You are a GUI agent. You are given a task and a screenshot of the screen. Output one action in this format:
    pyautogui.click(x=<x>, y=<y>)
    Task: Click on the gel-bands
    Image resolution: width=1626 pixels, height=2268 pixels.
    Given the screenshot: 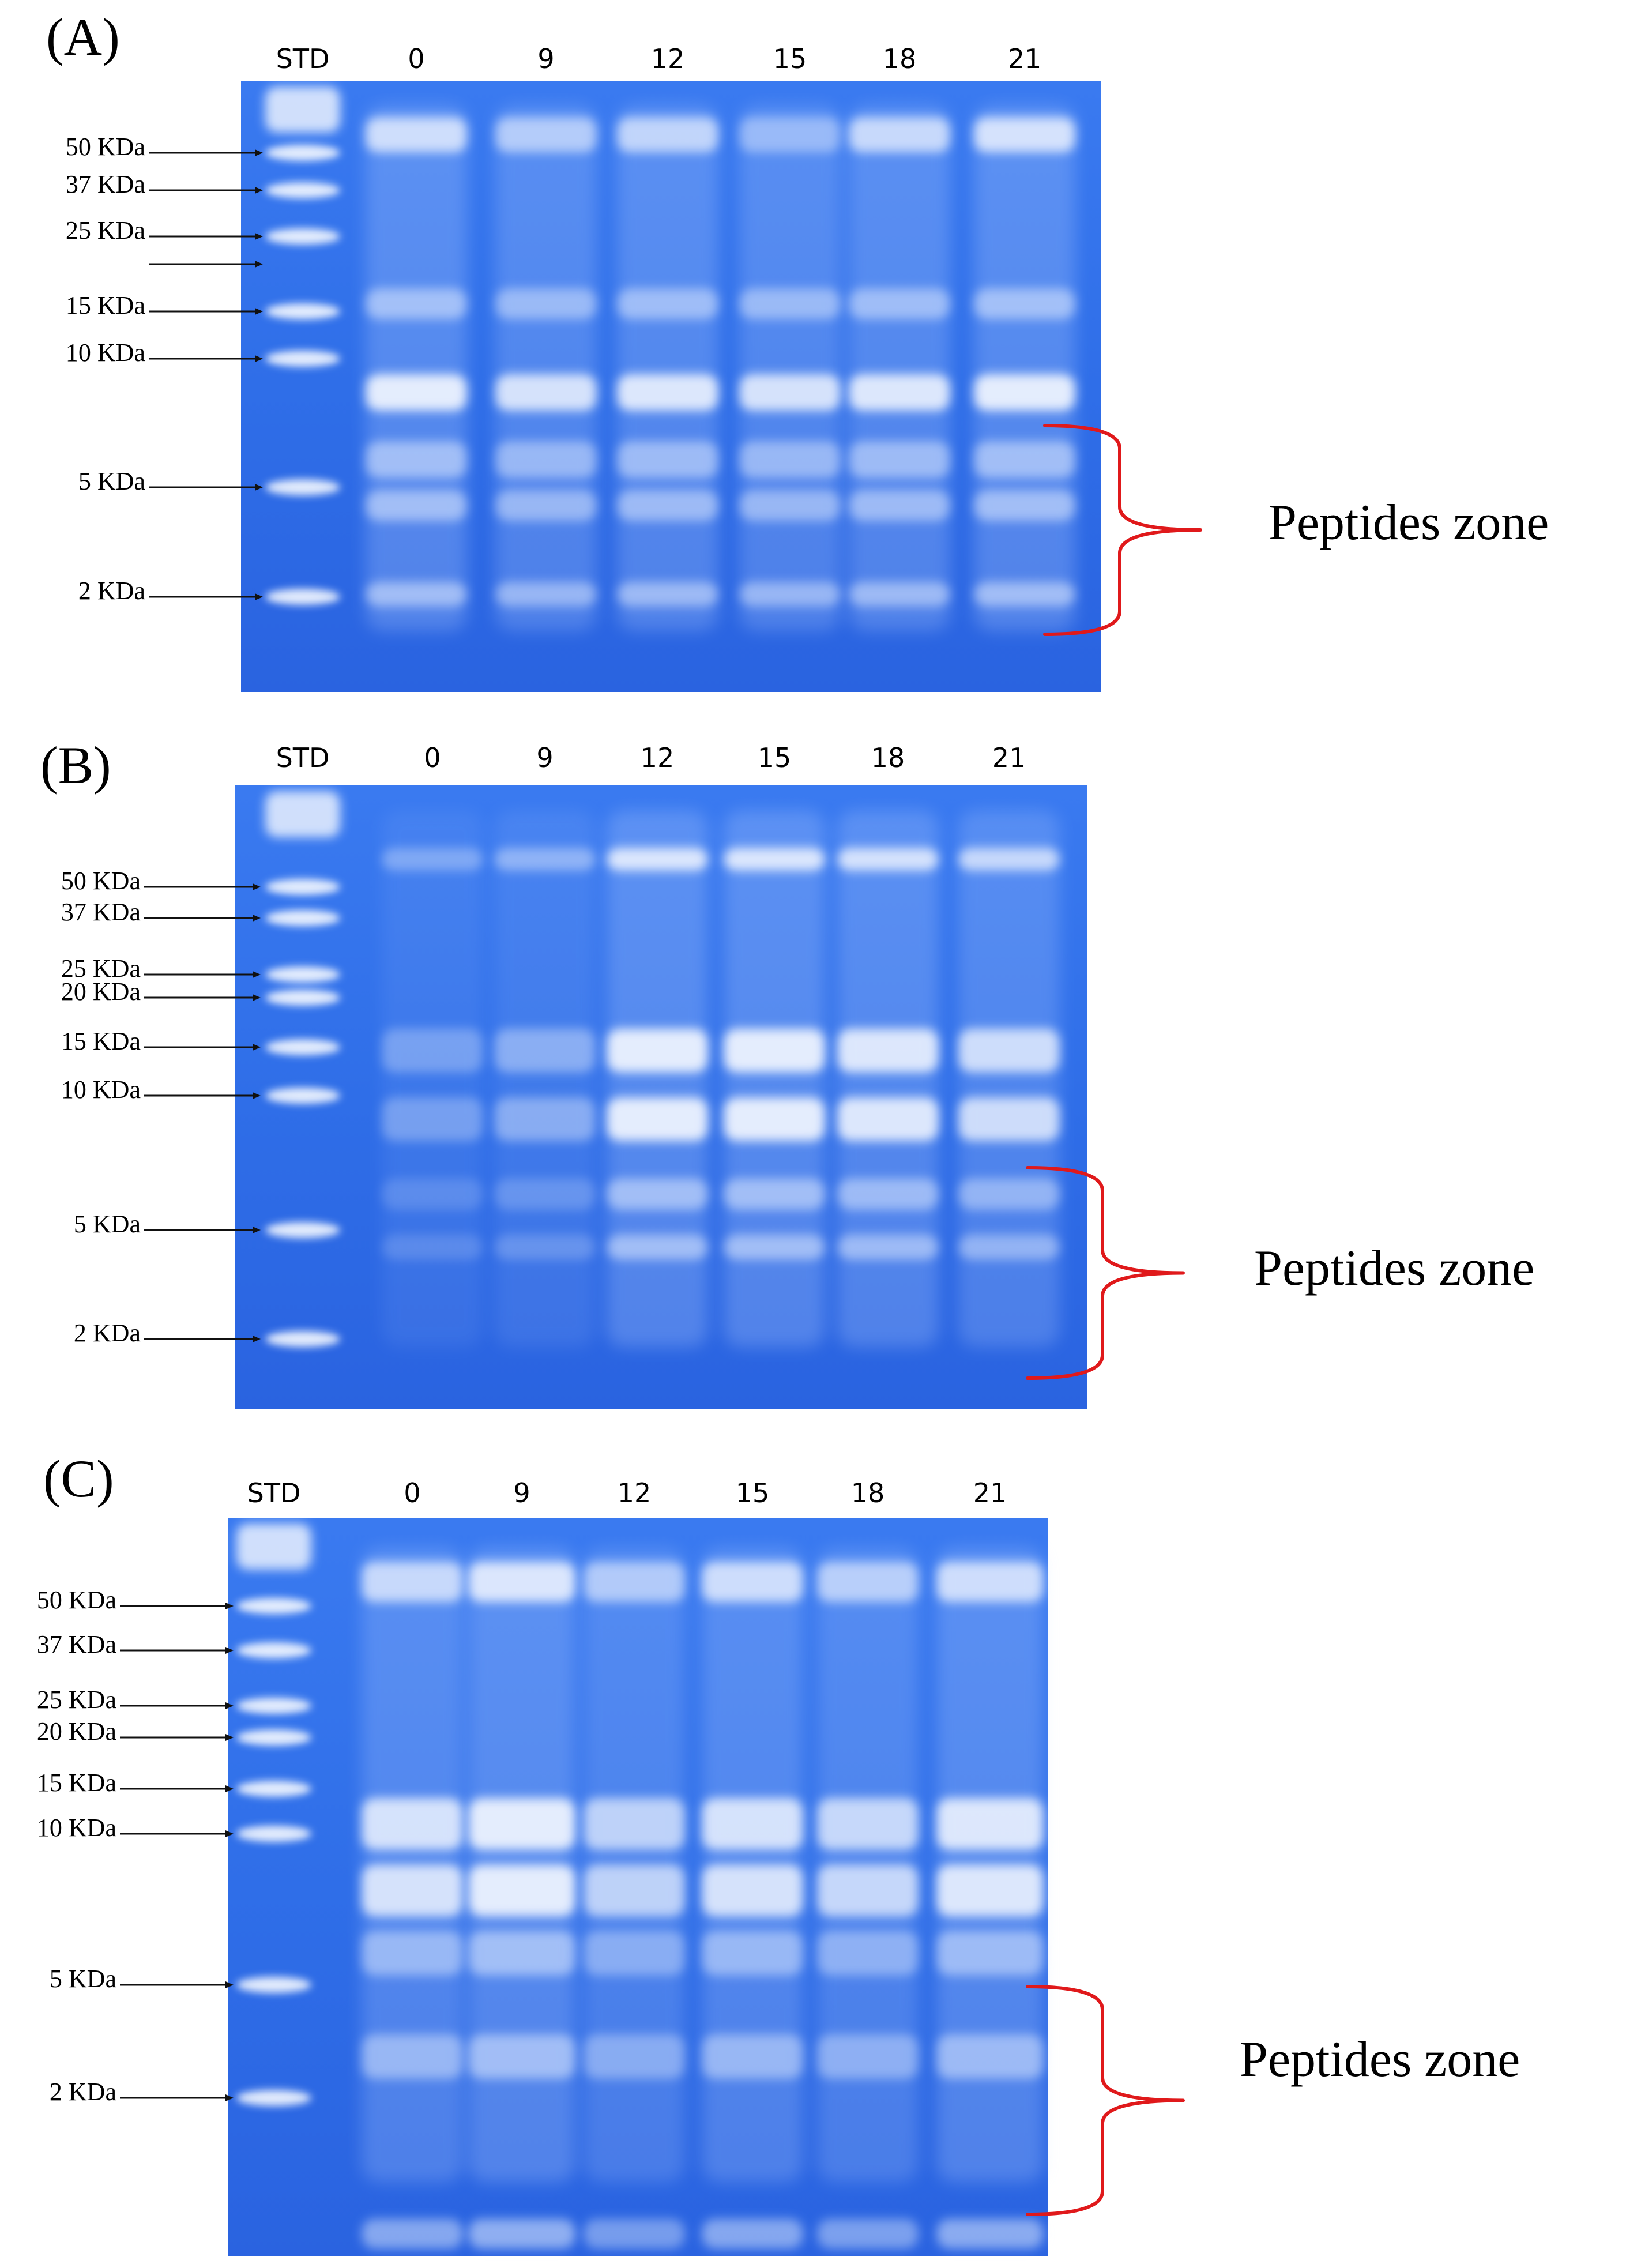 What is the action you would take?
    pyautogui.click(x=670, y=359)
    